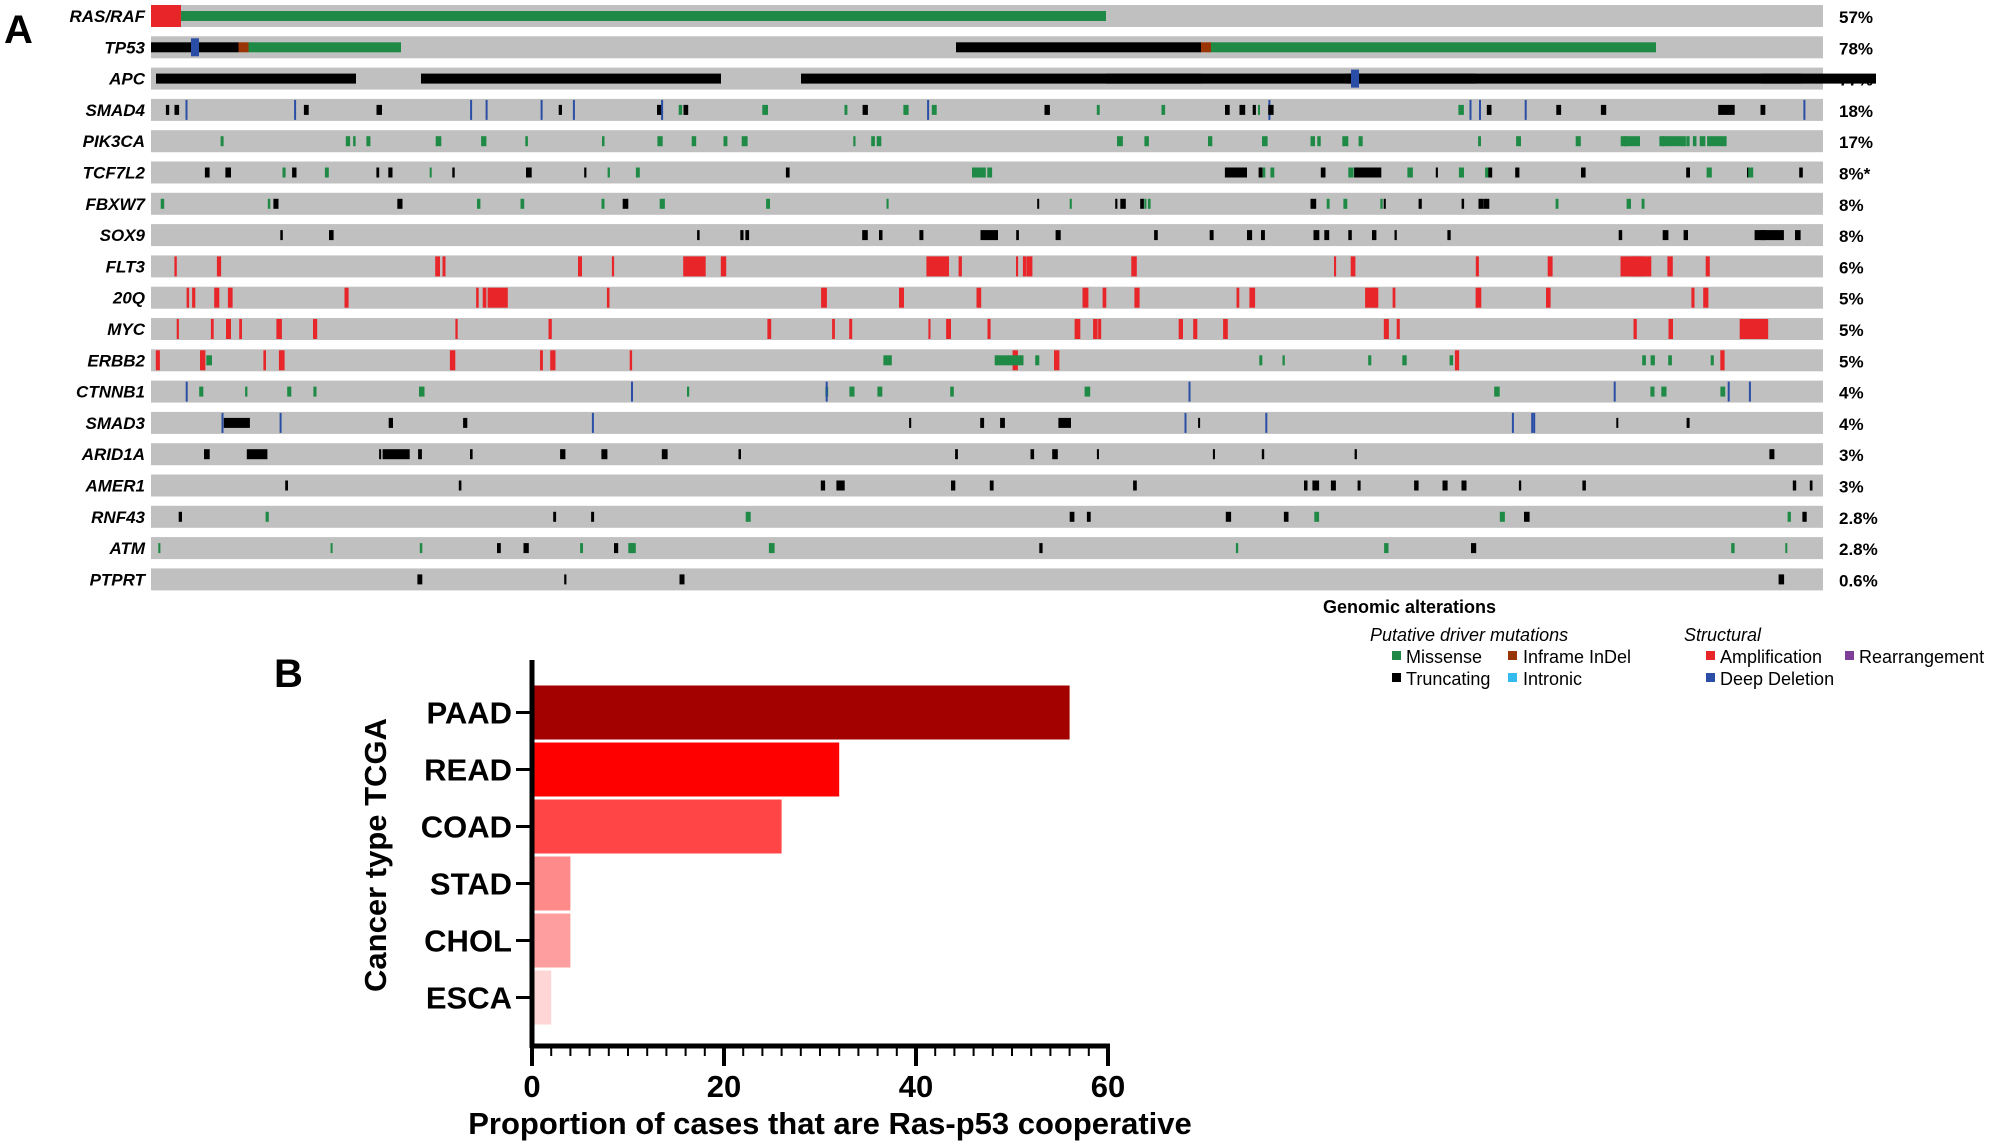  What do you see at coordinates (375, 855) in the screenshot?
I see `y-axis-label: Cancer type TCGA` at bounding box center [375, 855].